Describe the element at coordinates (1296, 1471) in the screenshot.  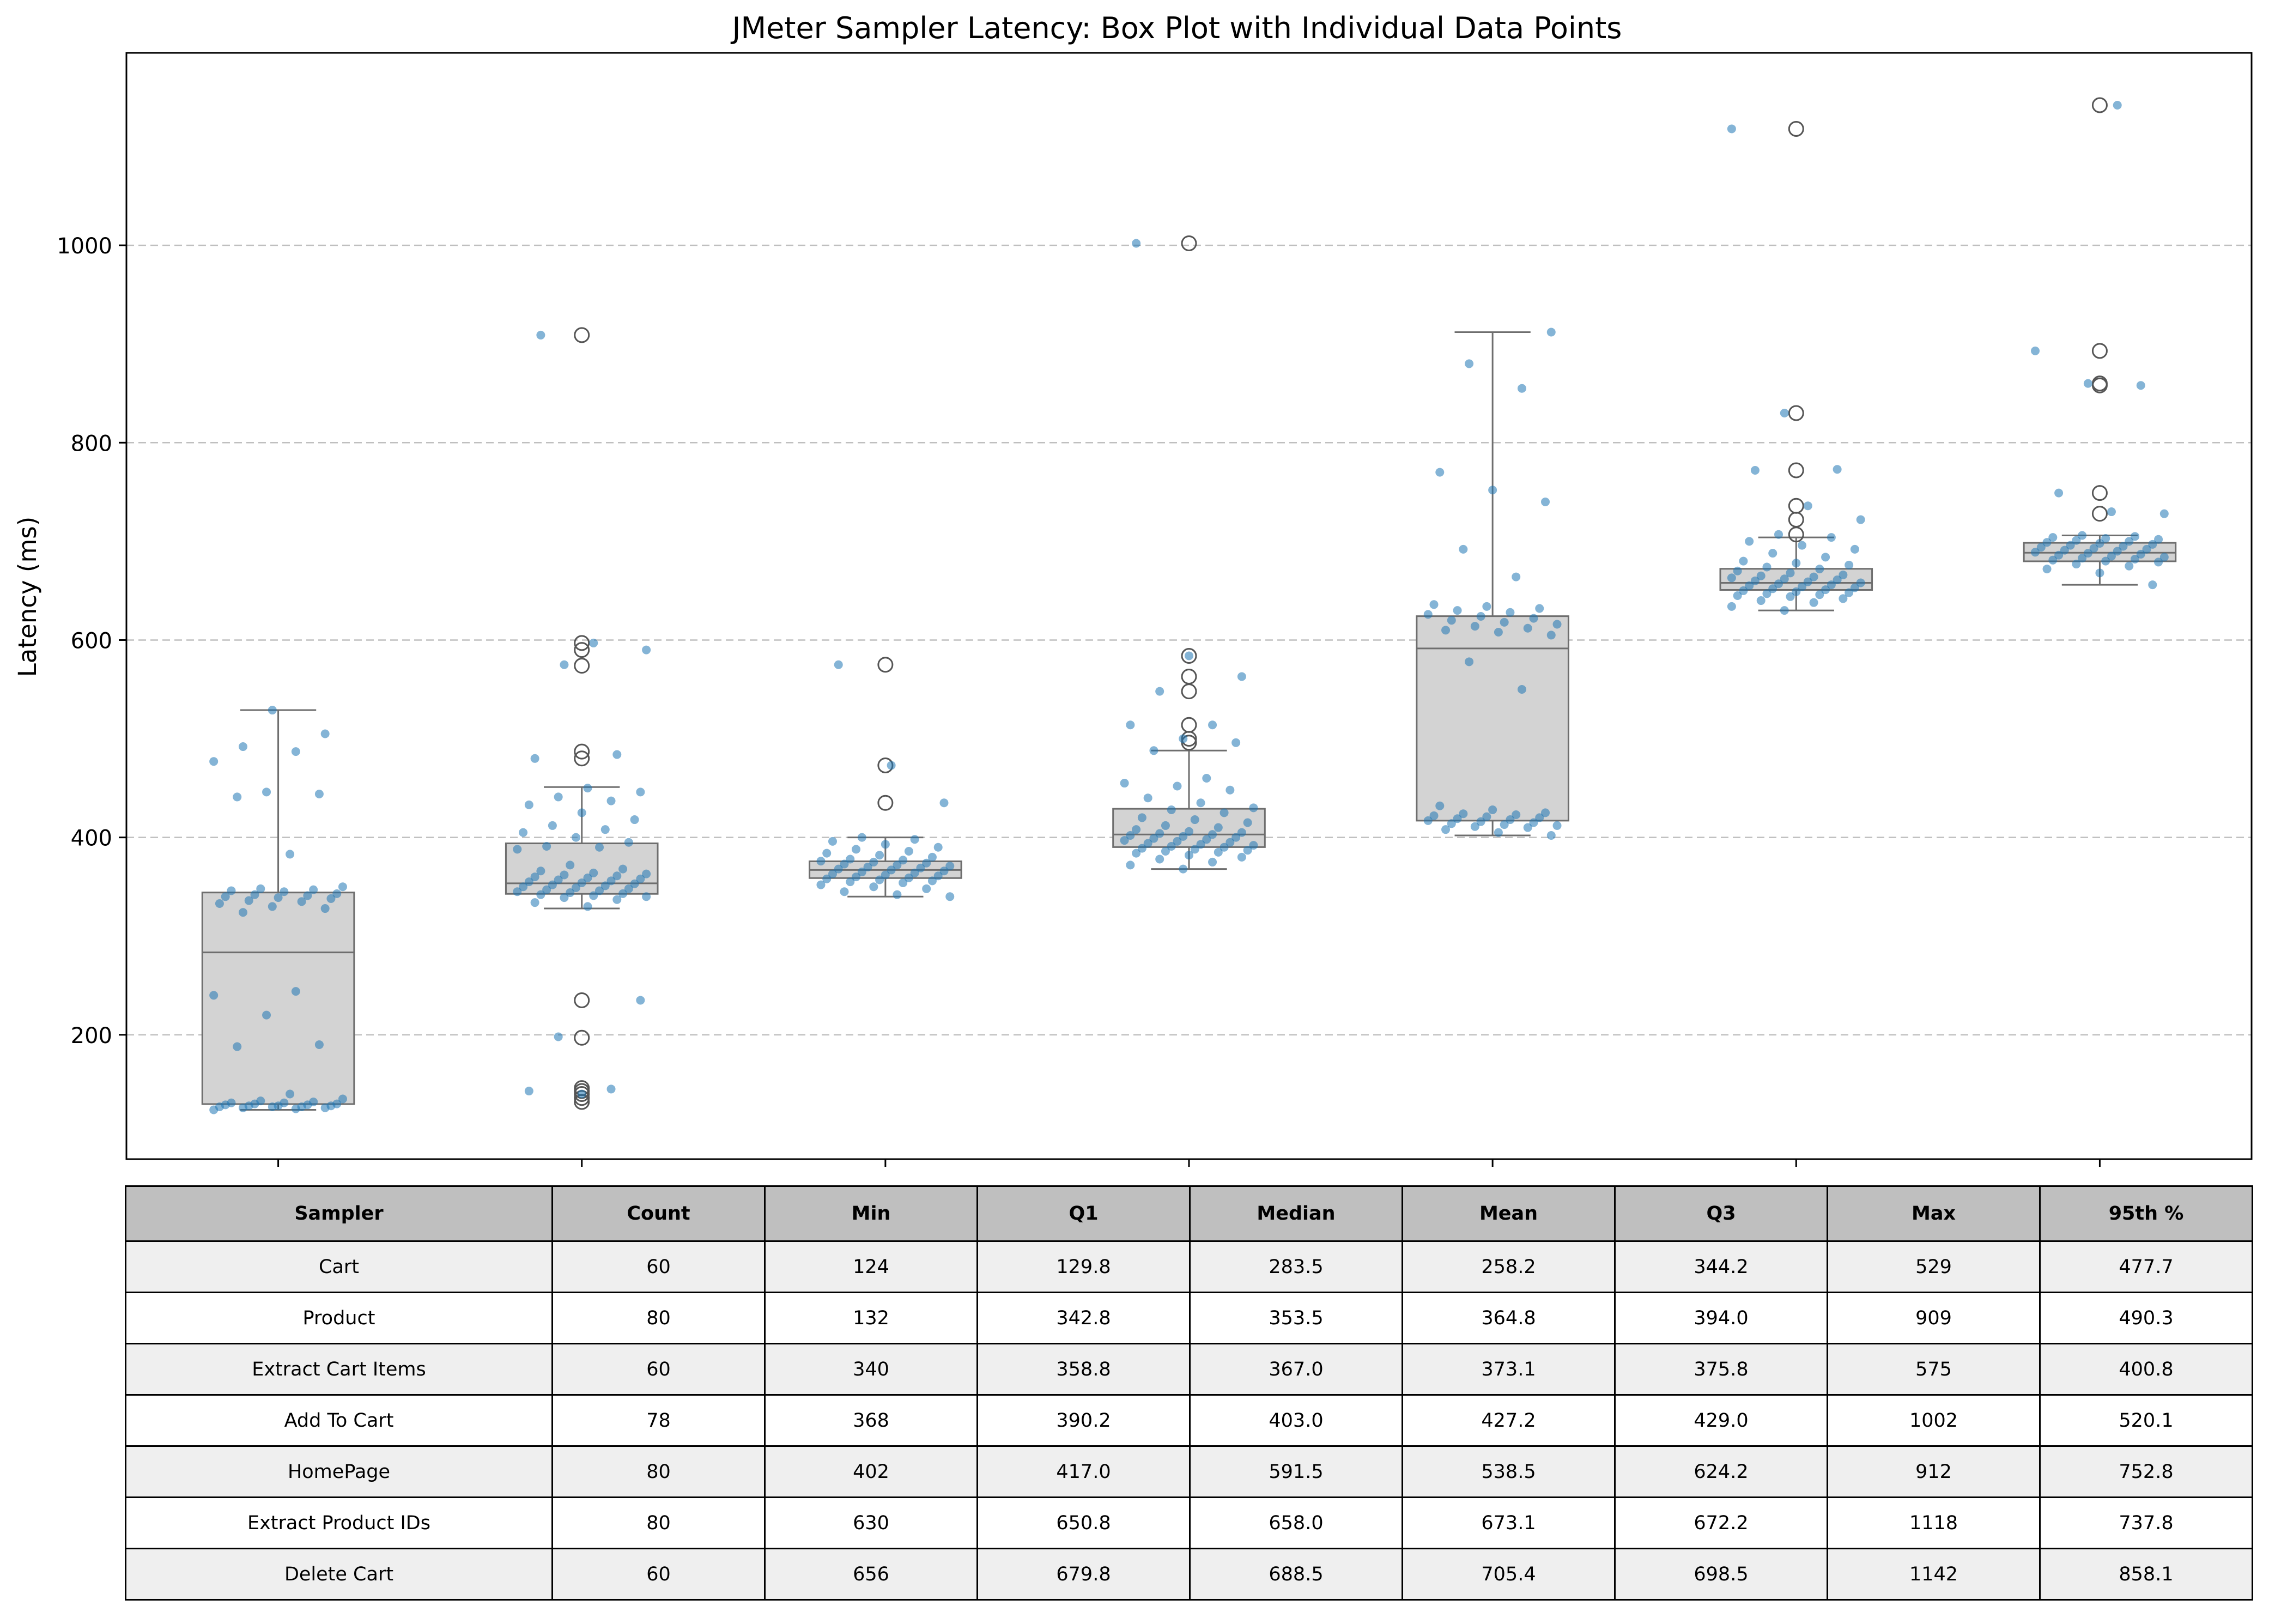
I see `cell-median: 591.5` at that location.